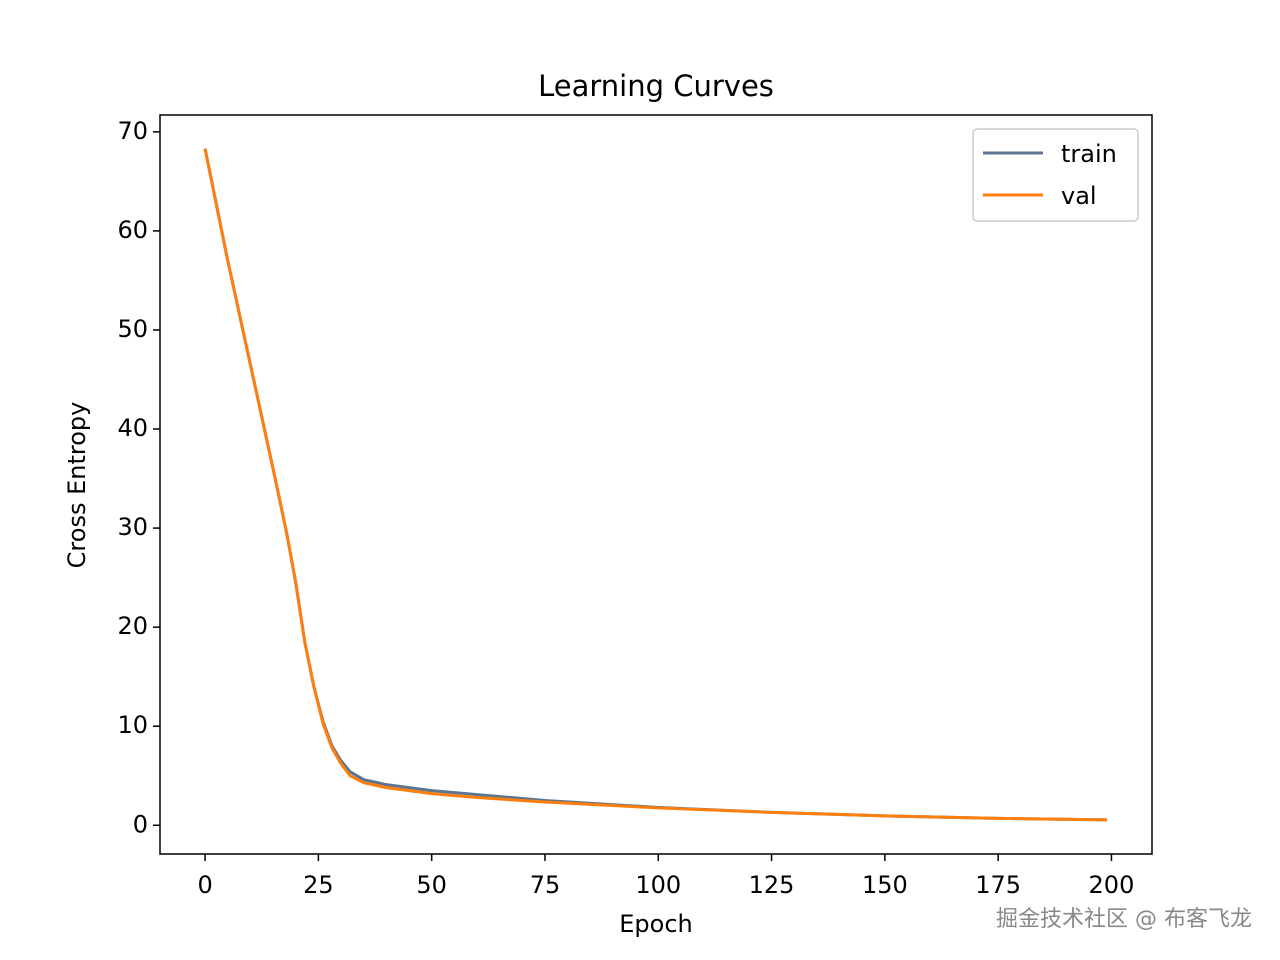 Image resolution: width=1280 pixels, height=960 pixels. Describe the element at coordinates (204, 885) in the screenshot. I see `x-tick-label: 0` at that location.